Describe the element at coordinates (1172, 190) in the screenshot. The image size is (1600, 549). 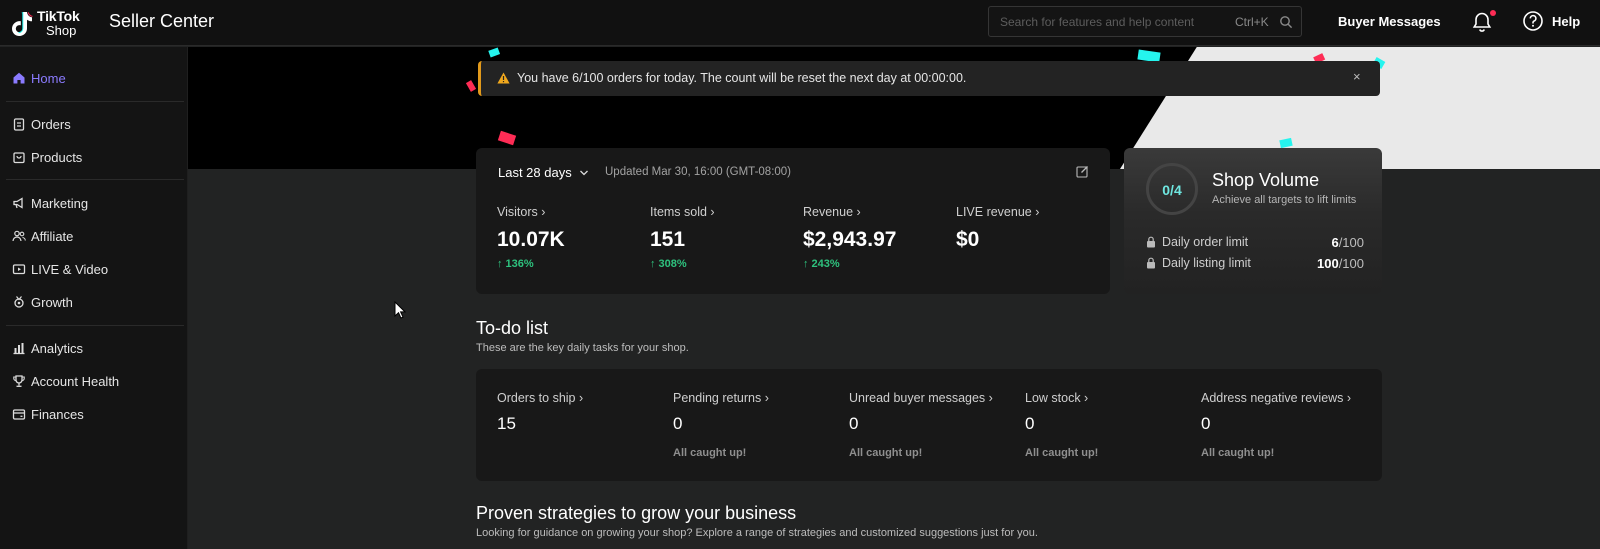
I see `shop-volume-progress: 0/4` at that location.